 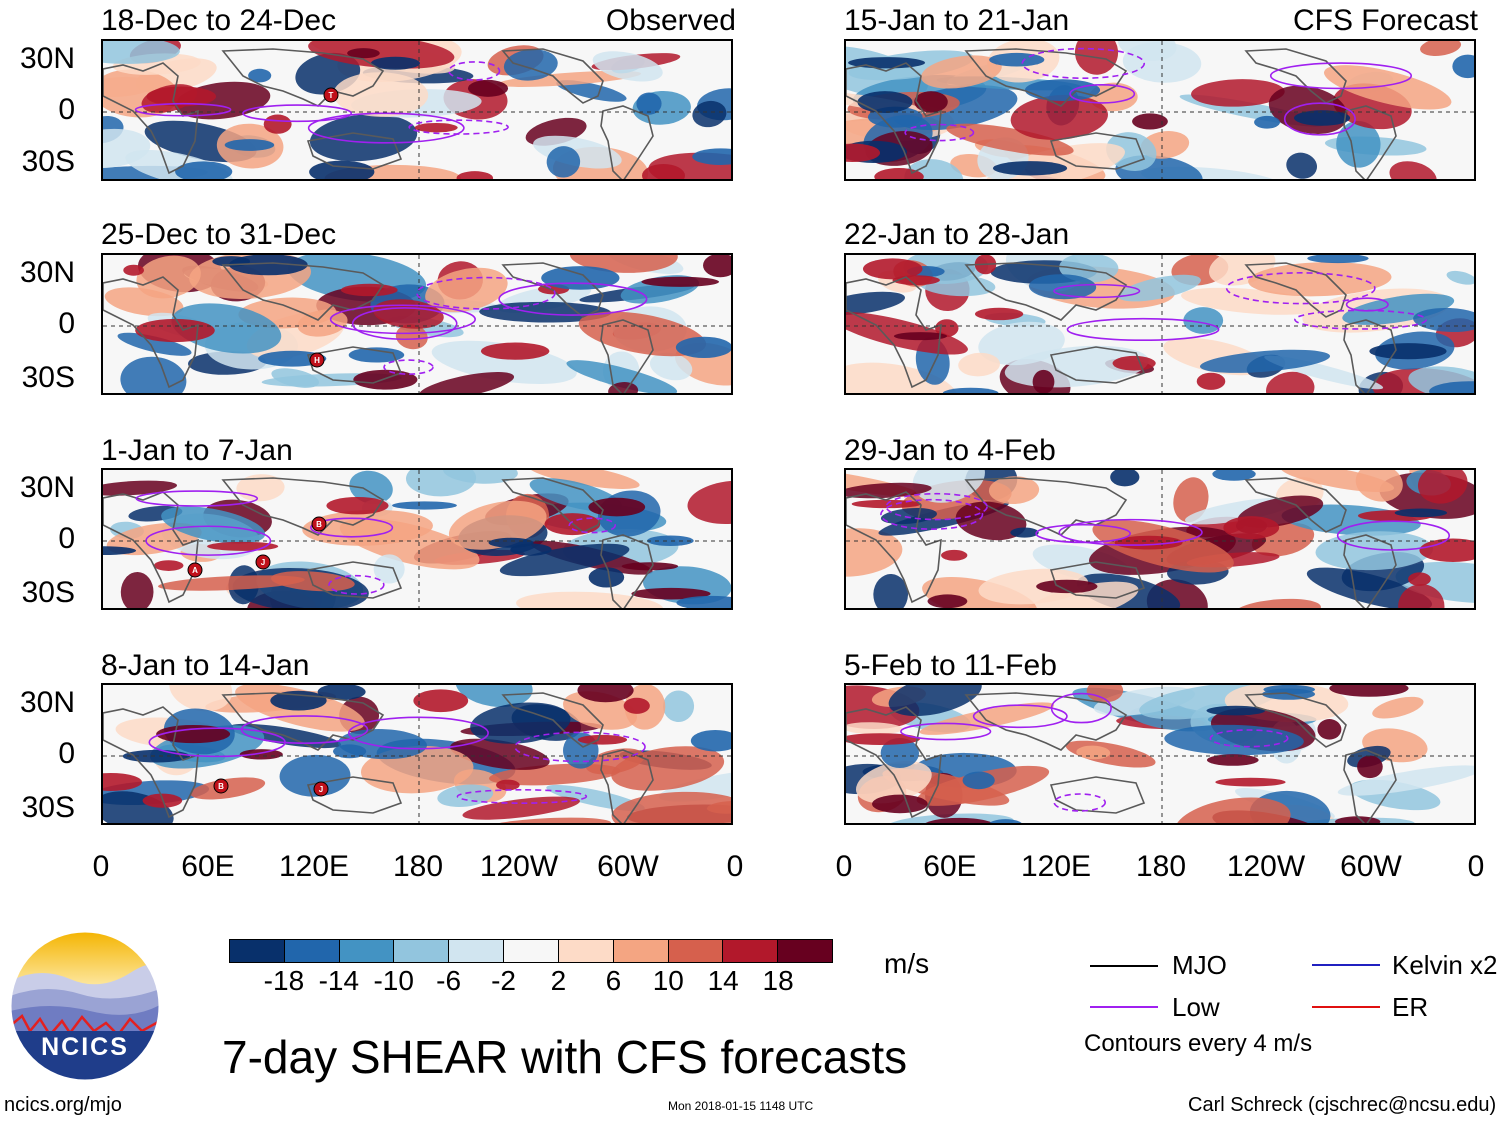 I want to click on lat-label-30s-3: 30S, so click(x=48, y=592).